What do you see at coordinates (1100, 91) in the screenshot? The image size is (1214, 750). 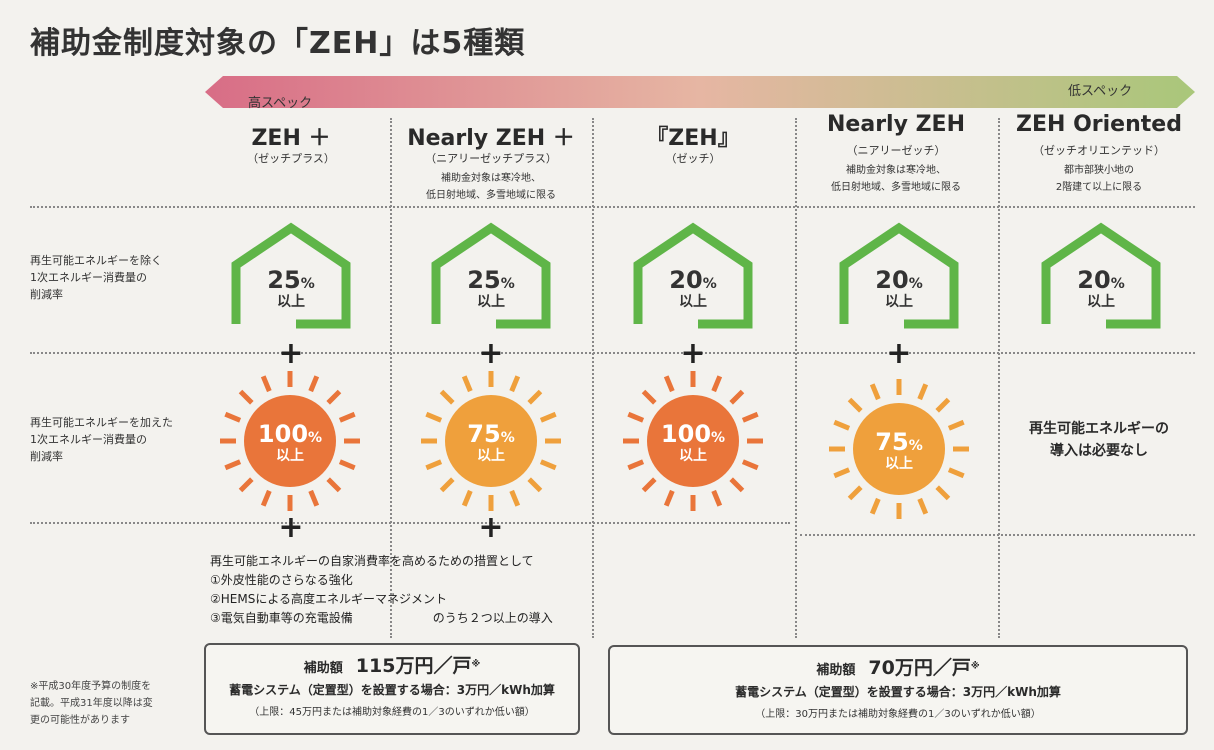 I see `low-spec-label: 低スペック` at bounding box center [1100, 91].